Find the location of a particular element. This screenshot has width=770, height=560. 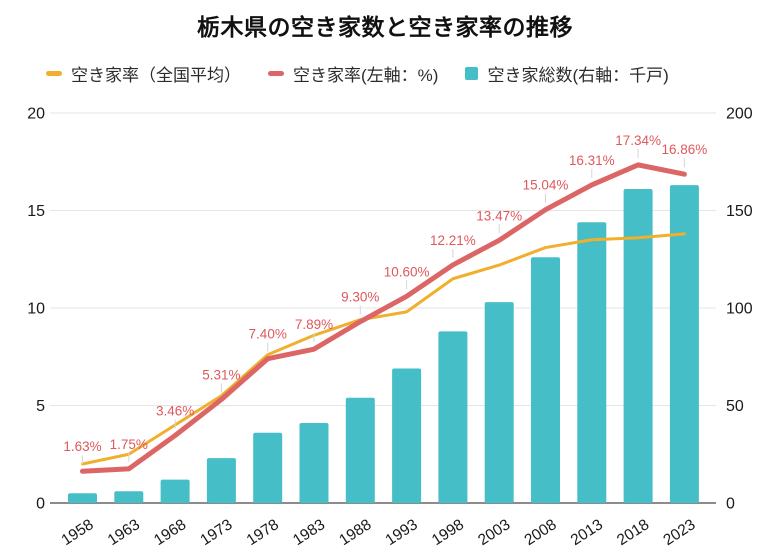

x-axis-label: 1963 is located at coordinates (124, 532).